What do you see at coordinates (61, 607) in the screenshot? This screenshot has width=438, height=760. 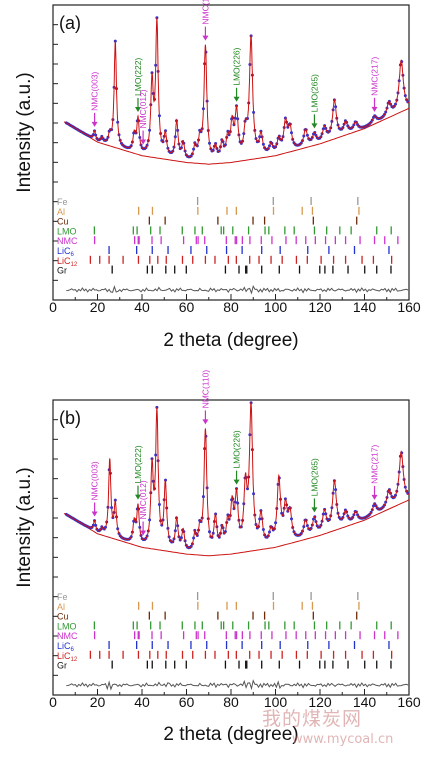 I see `reflection-label: Al` at bounding box center [61, 607].